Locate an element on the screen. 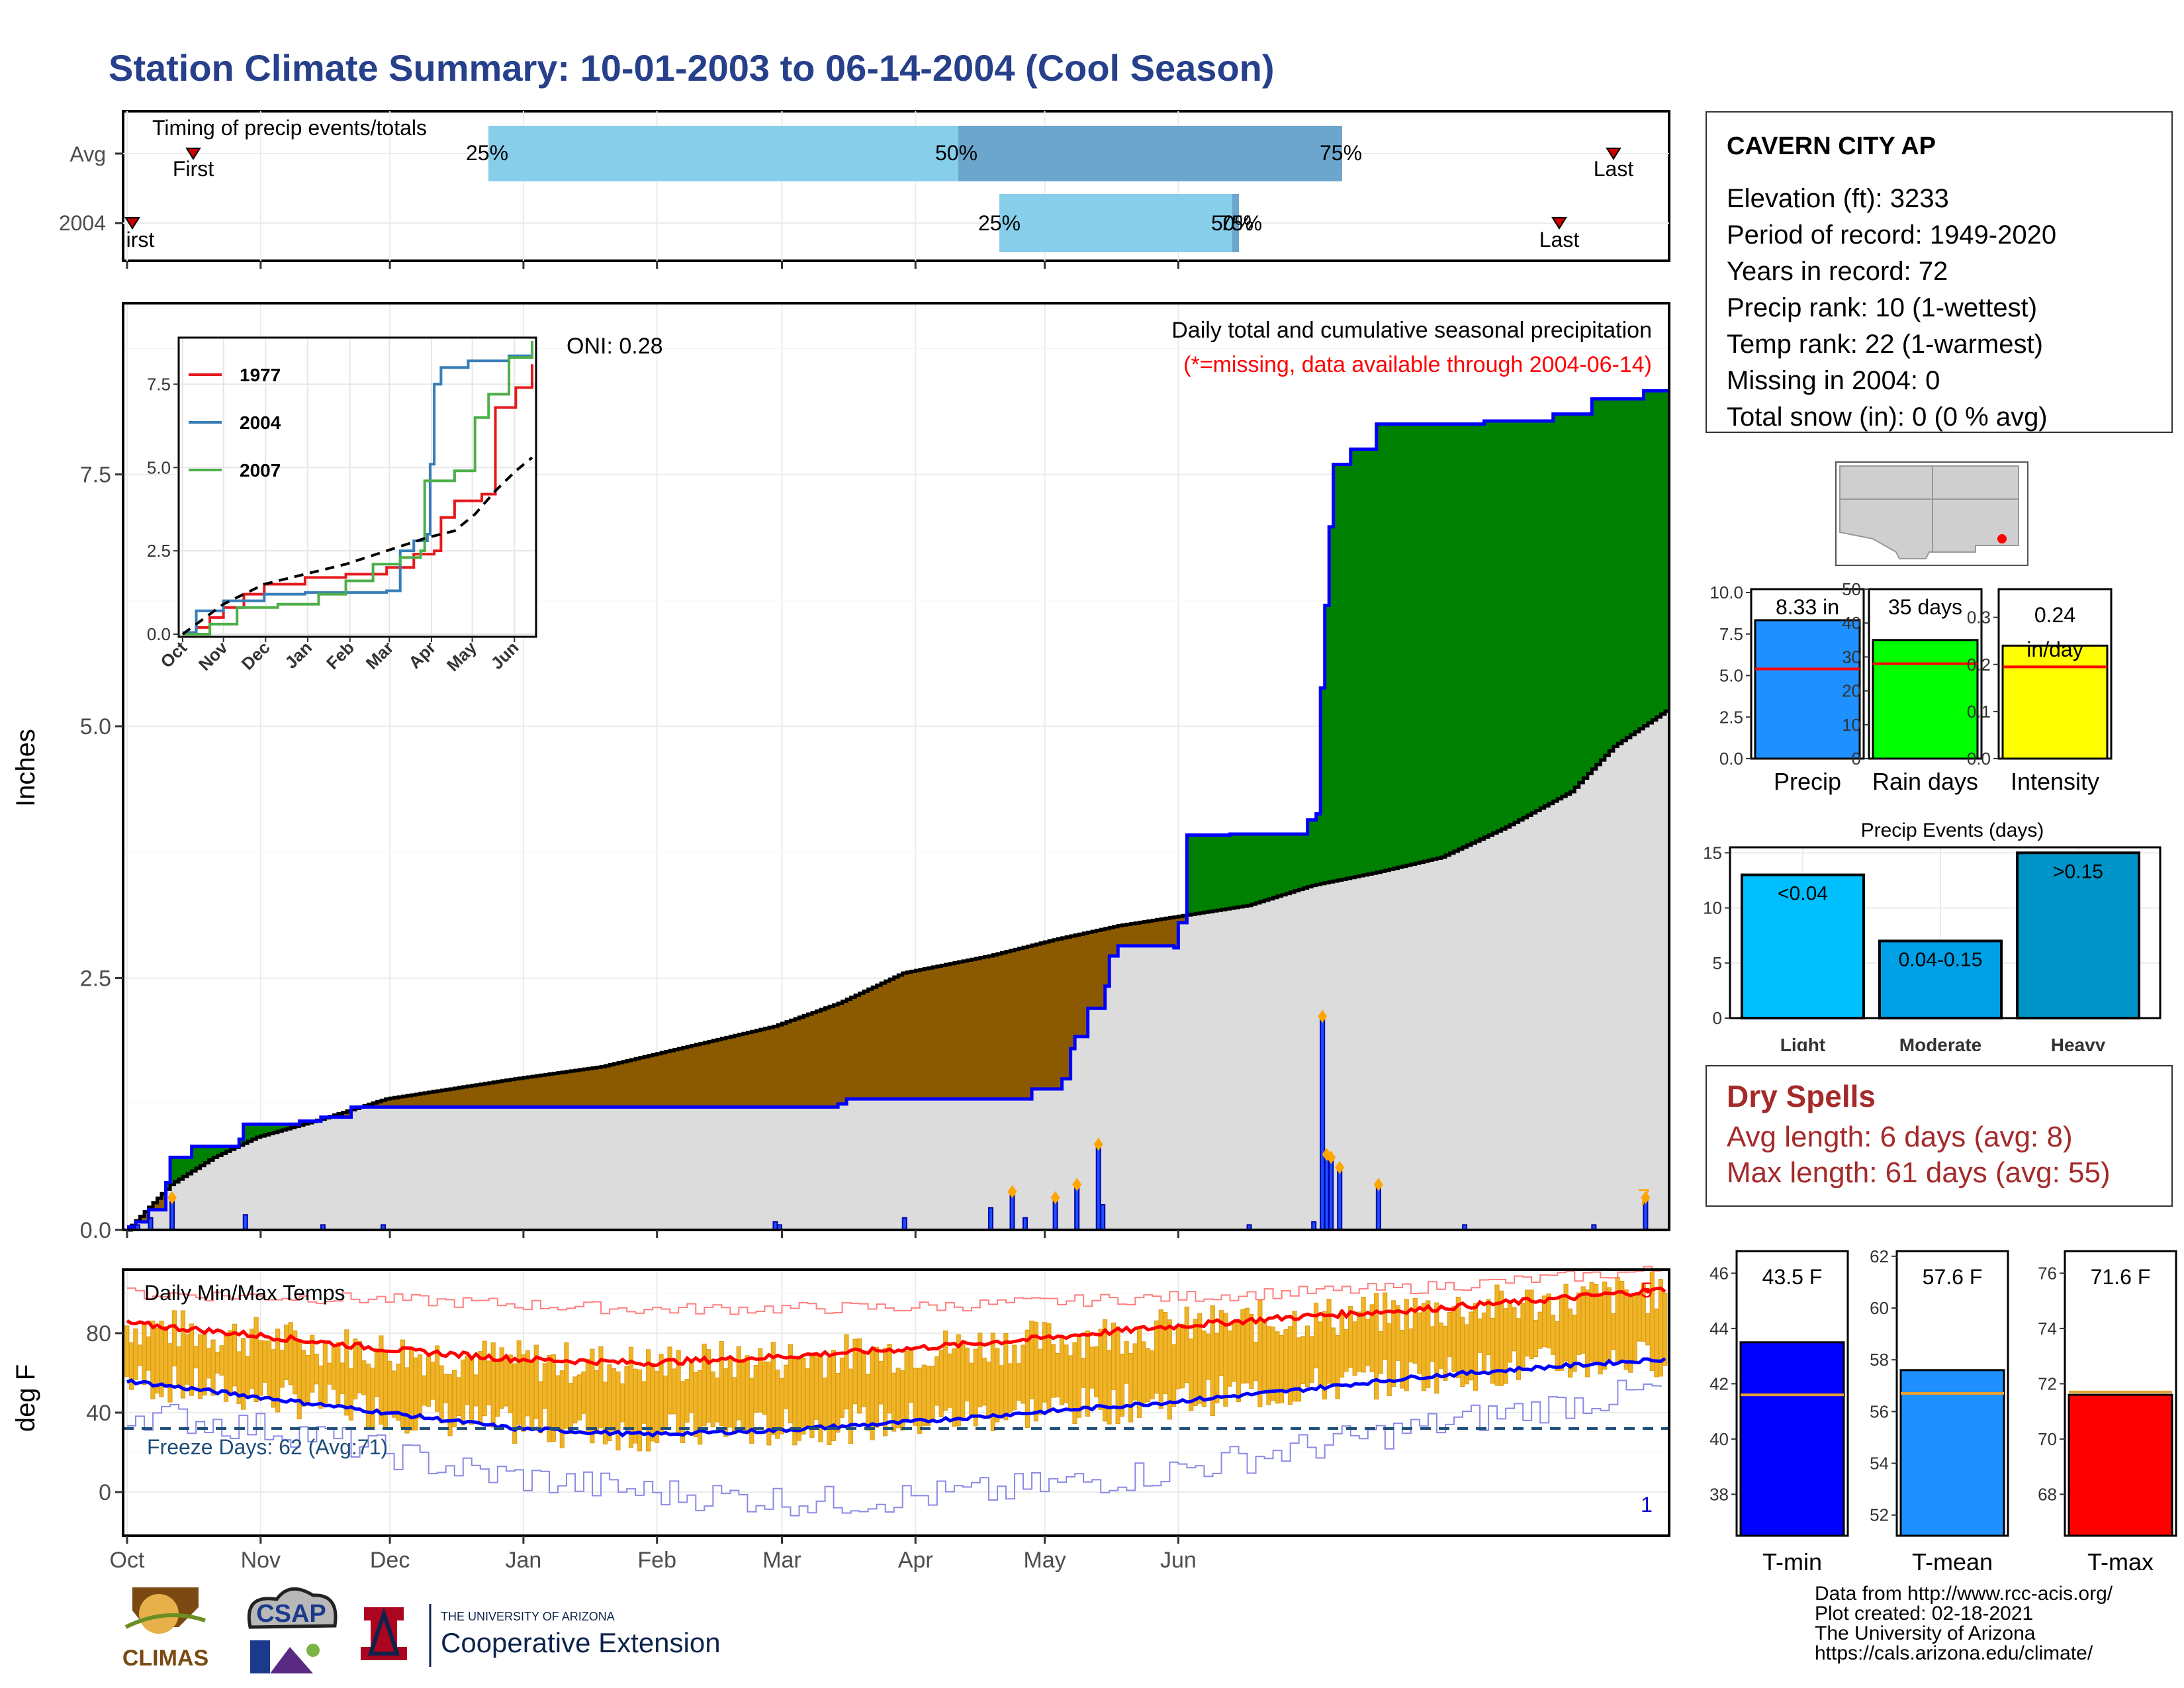 This screenshot has height=1688, width=2184. ua-small-text: THE UNIVERSITY OF ARIZONA is located at coordinates (528, 1616).